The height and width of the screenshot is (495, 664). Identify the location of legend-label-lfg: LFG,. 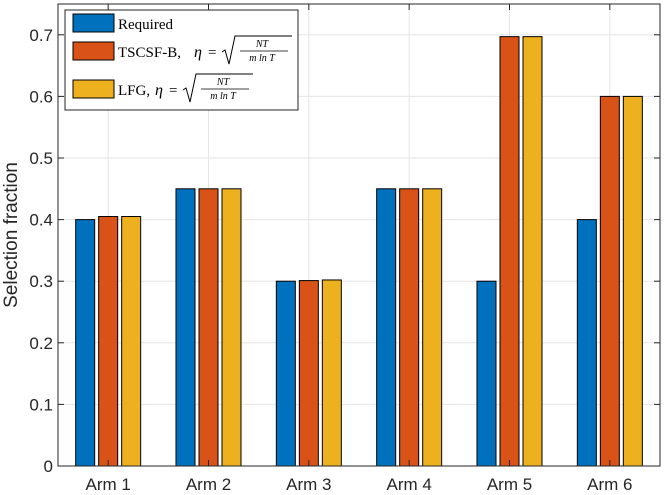
(134, 91).